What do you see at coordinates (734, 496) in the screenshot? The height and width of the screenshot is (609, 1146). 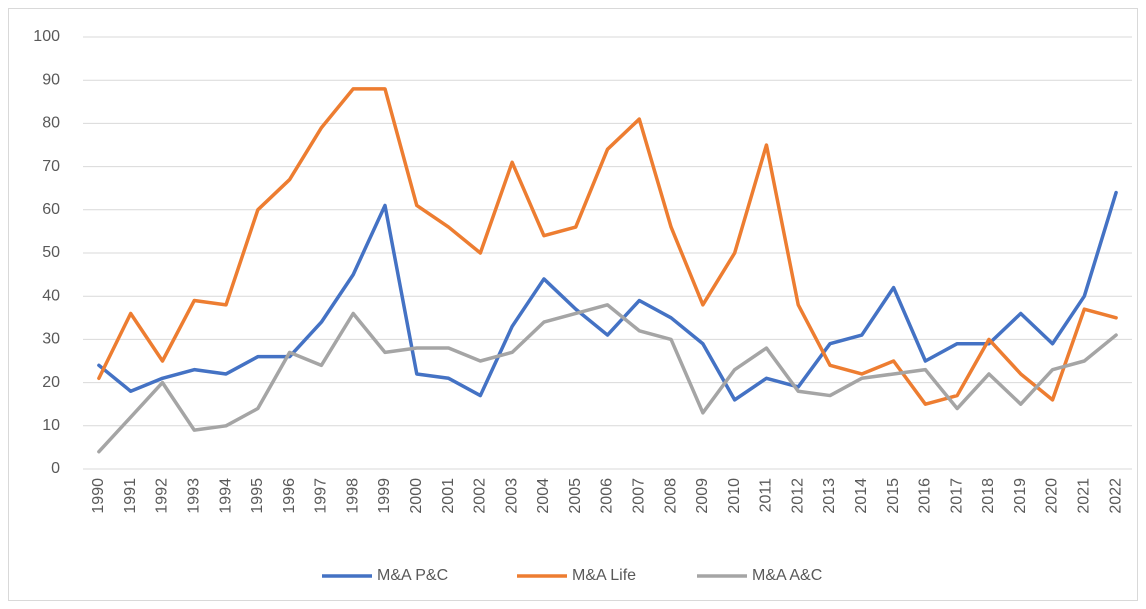 I see `x-tick-label: 2010` at bounding box center [734, 496].